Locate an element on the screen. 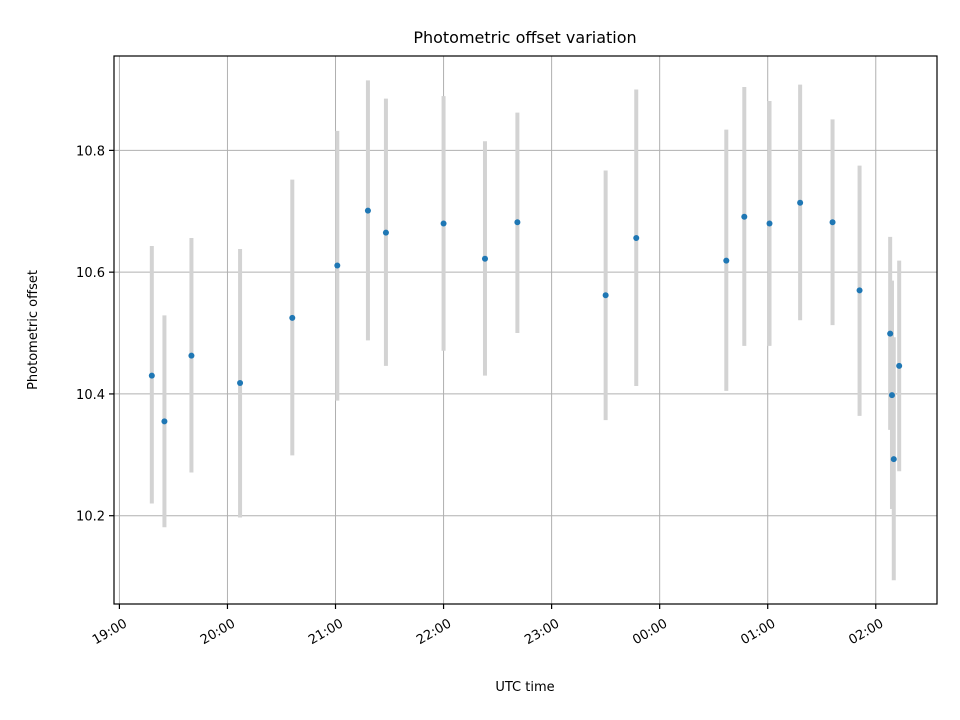  x-tick-label: 02:00 is located at coordinates (866, 632).